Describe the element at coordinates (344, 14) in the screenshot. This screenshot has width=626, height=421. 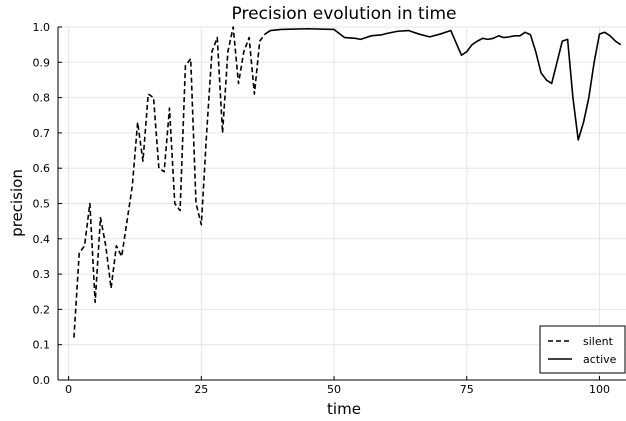
I see `chart-title: Precision evolution in time` at that location.